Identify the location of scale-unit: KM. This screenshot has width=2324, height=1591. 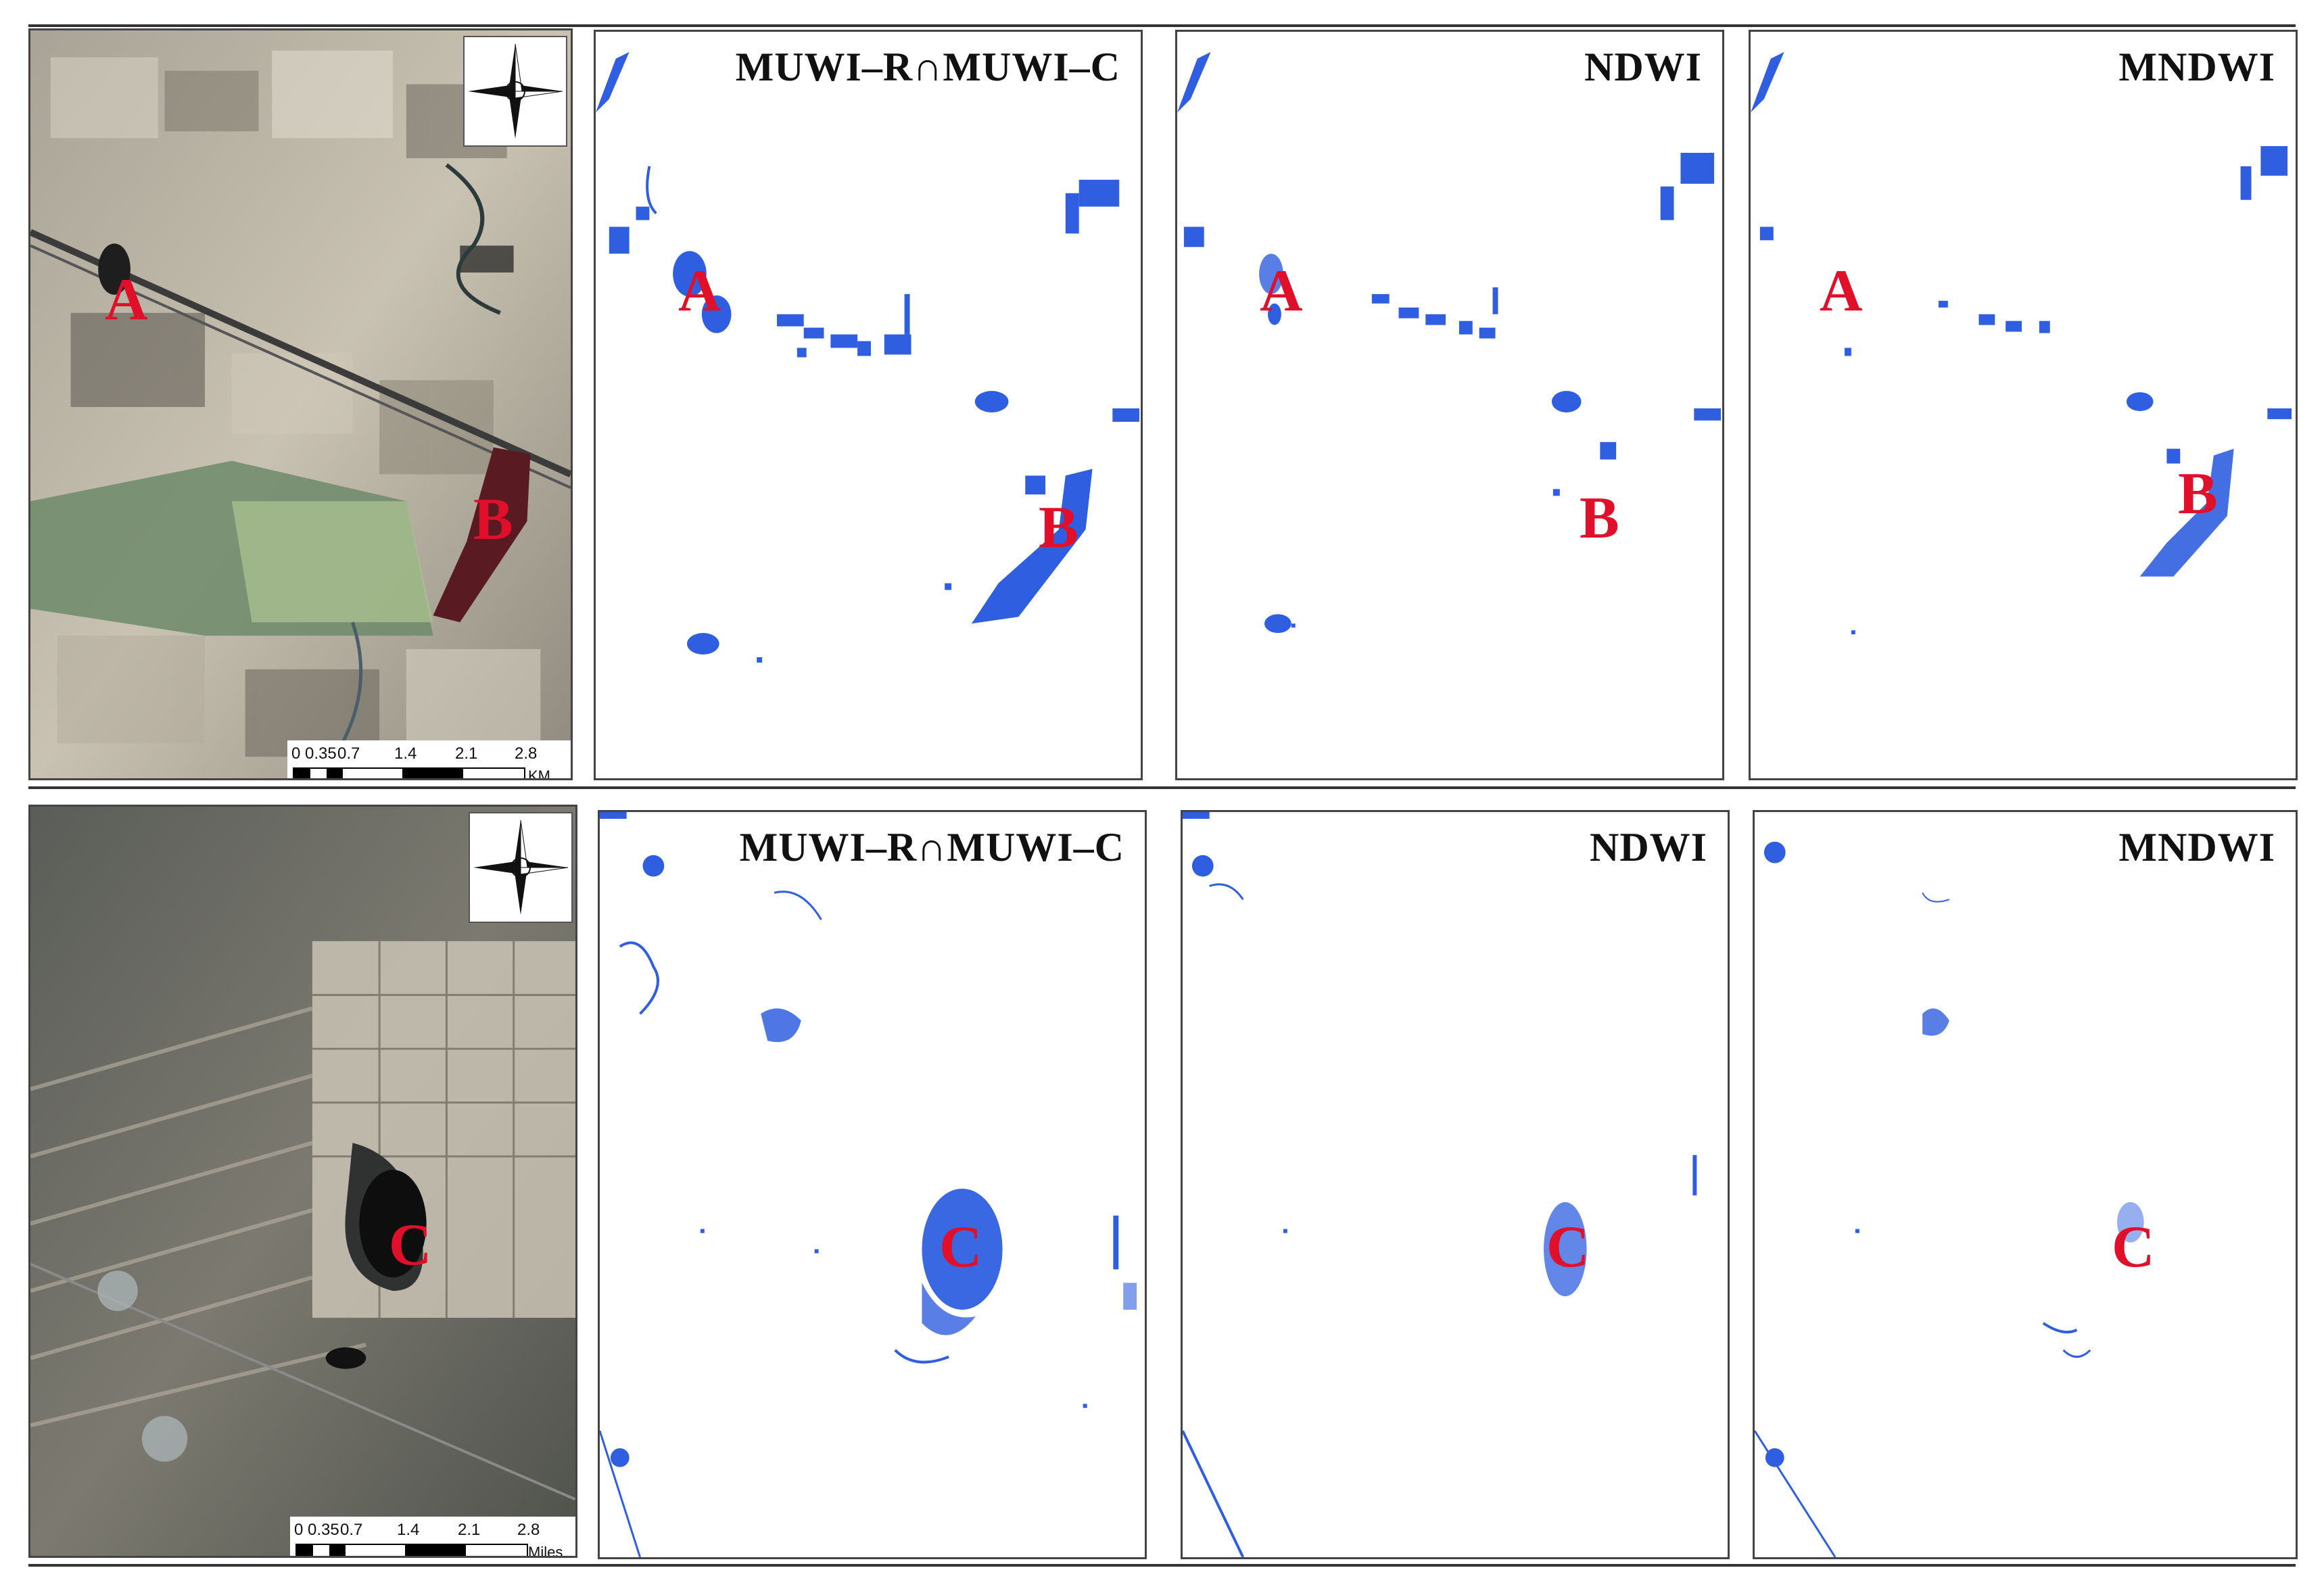
(539, 773).